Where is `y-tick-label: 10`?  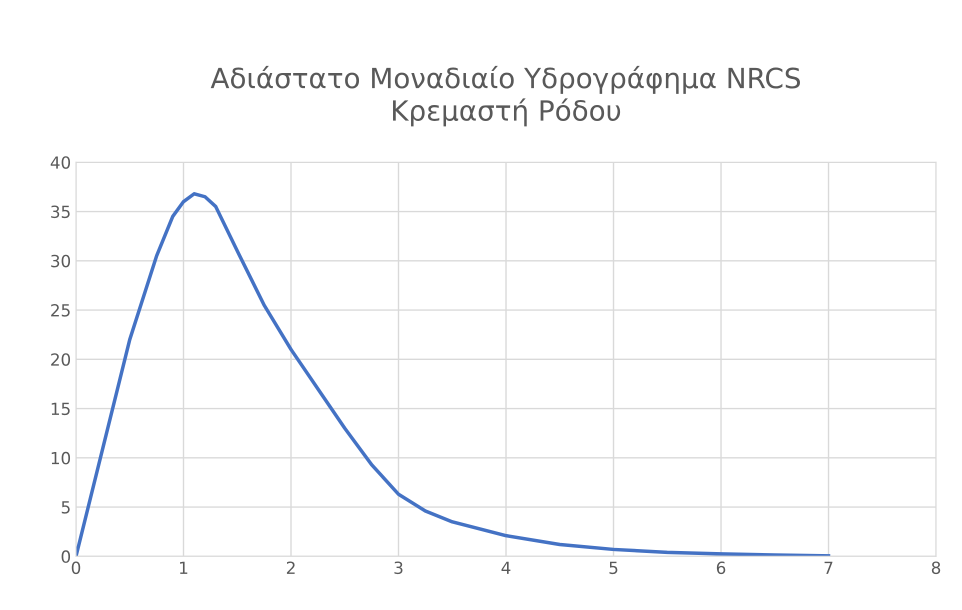
y-tick-label: 10 is located at coordinates (61, 458).